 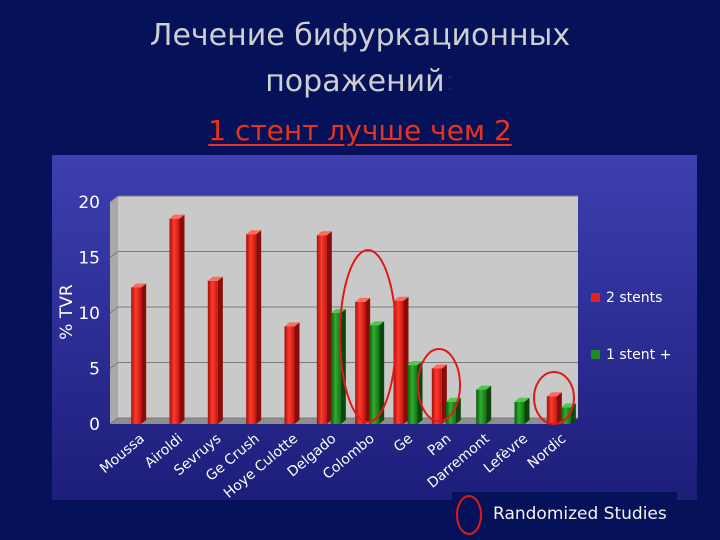 I want to click on badge-circle-icon, so click(x=469, y=515).